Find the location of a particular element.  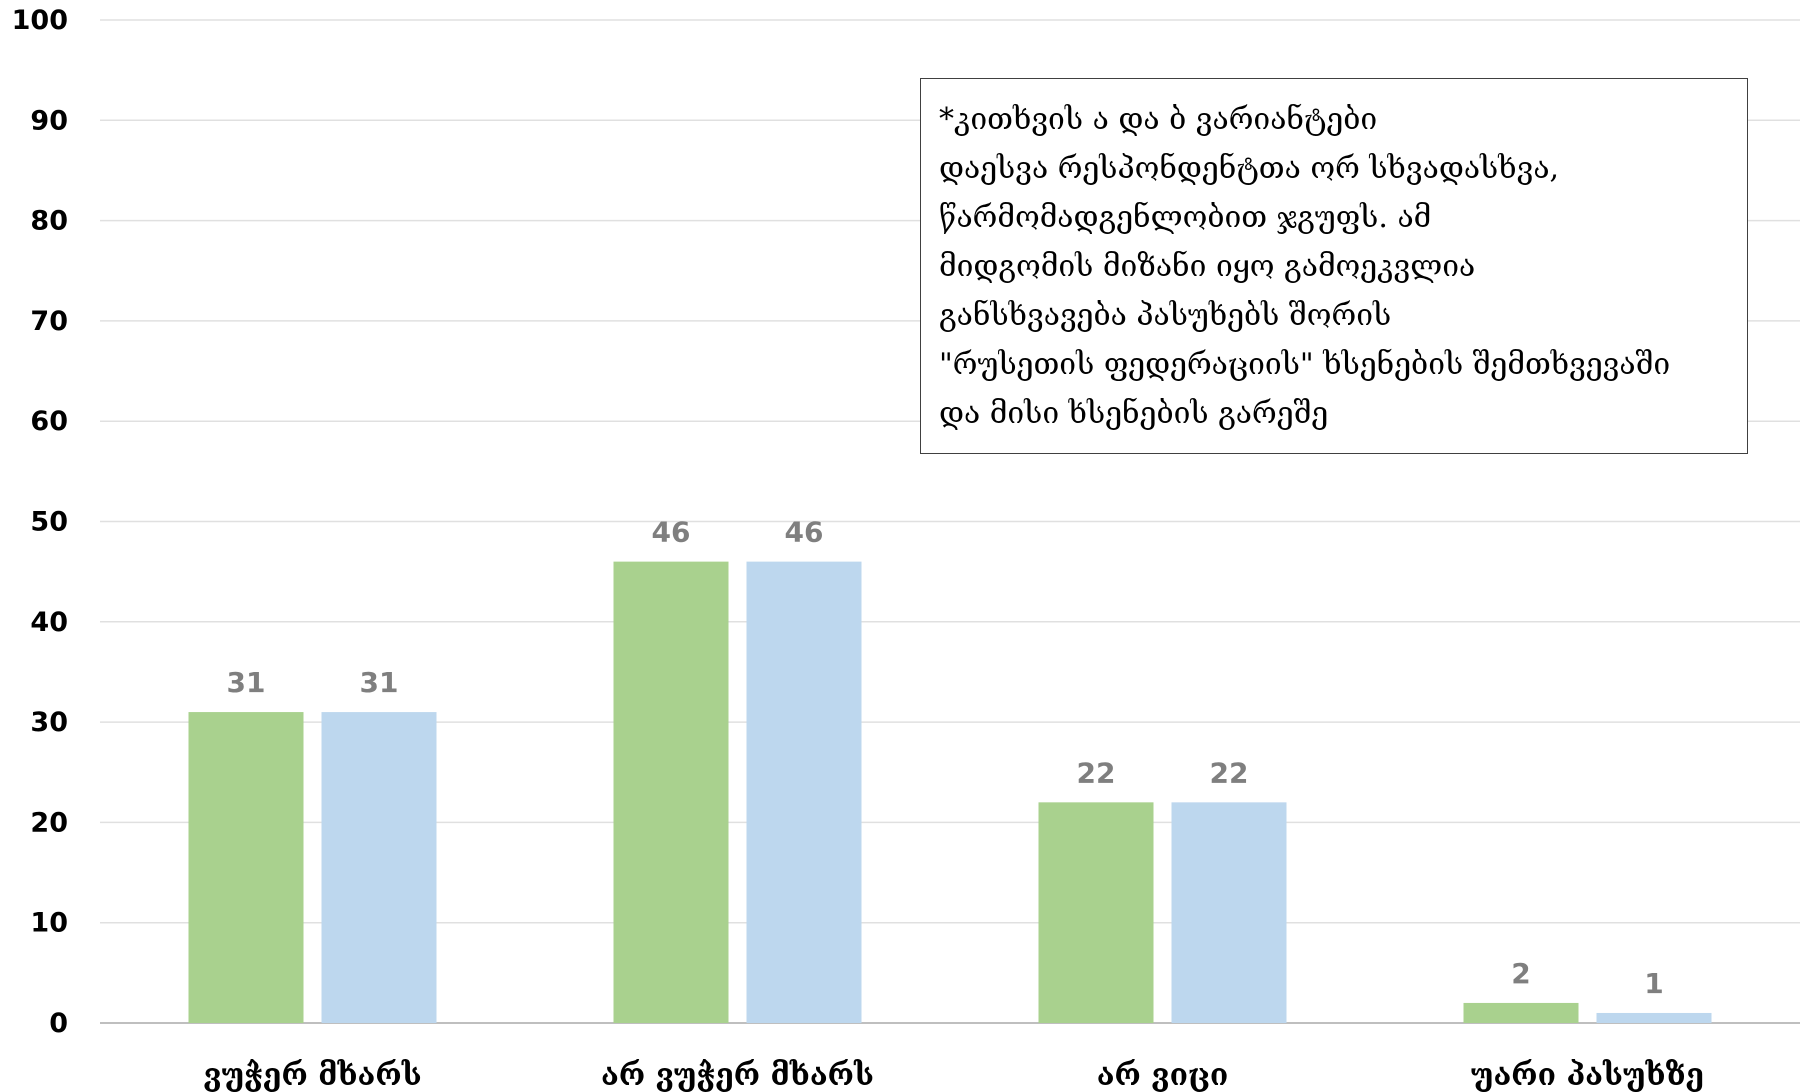

annotation-line: *კითხვის ა და ბ ვარიანტები is located at coordinates (1158, 119).